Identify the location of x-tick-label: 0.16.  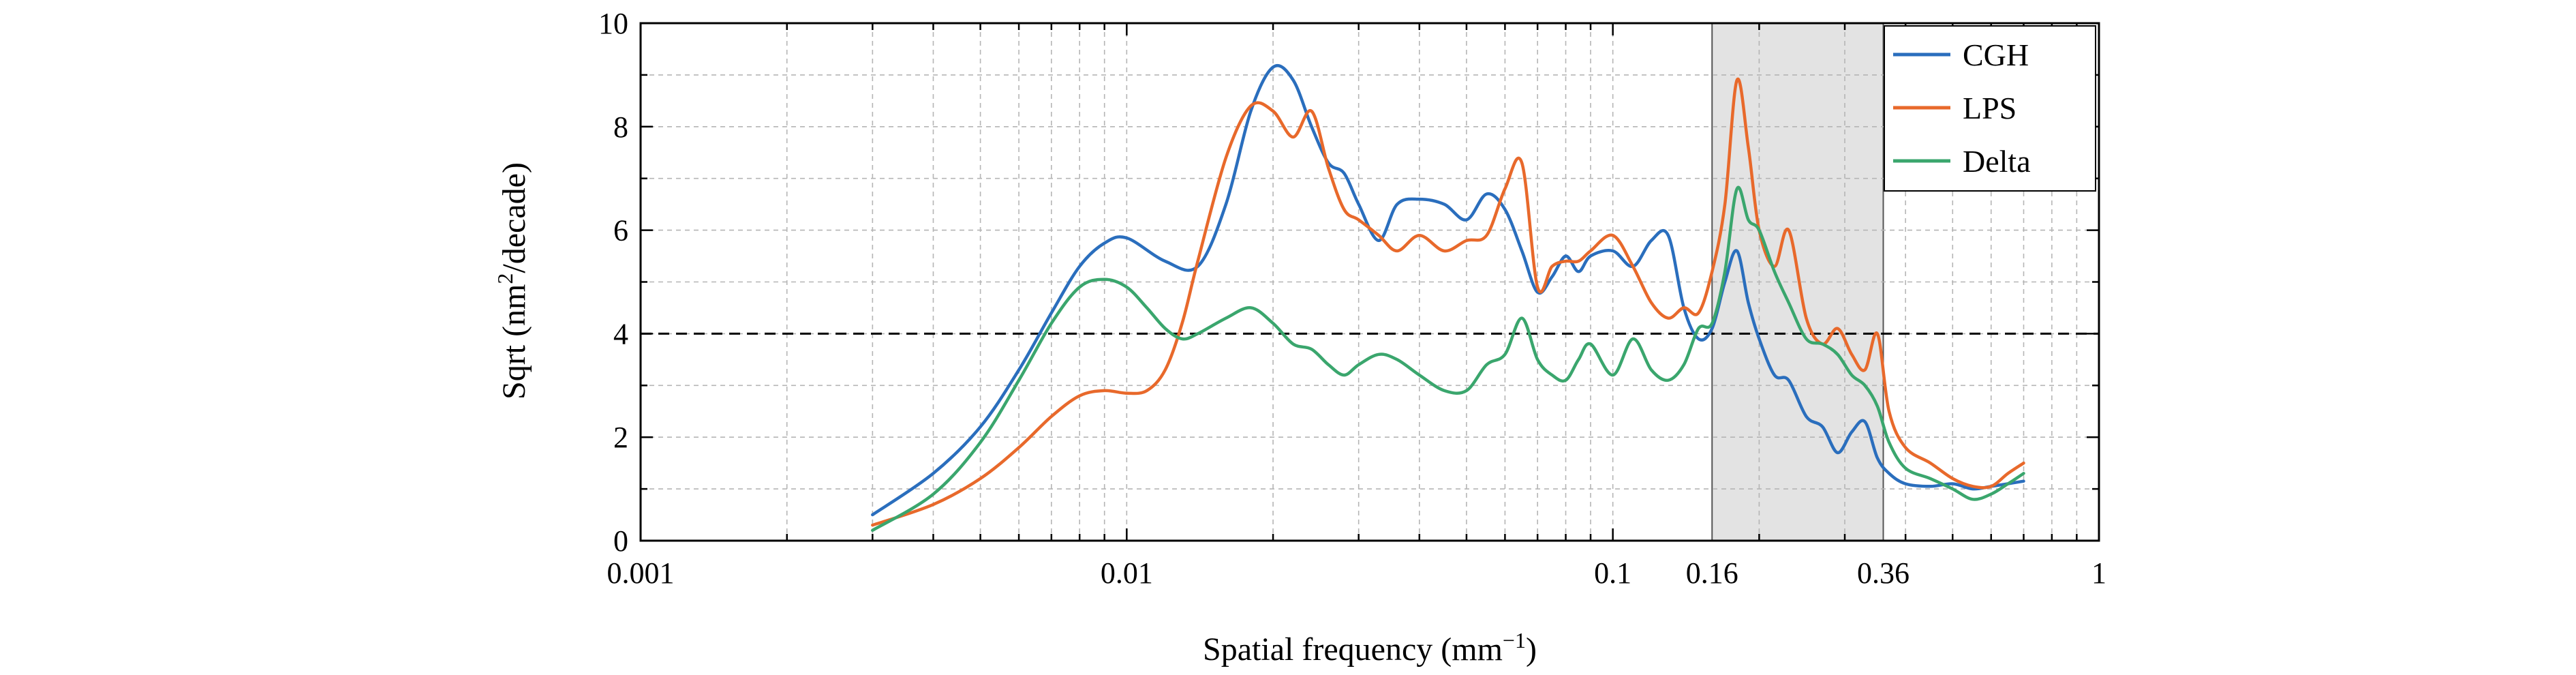
(1712, 573).